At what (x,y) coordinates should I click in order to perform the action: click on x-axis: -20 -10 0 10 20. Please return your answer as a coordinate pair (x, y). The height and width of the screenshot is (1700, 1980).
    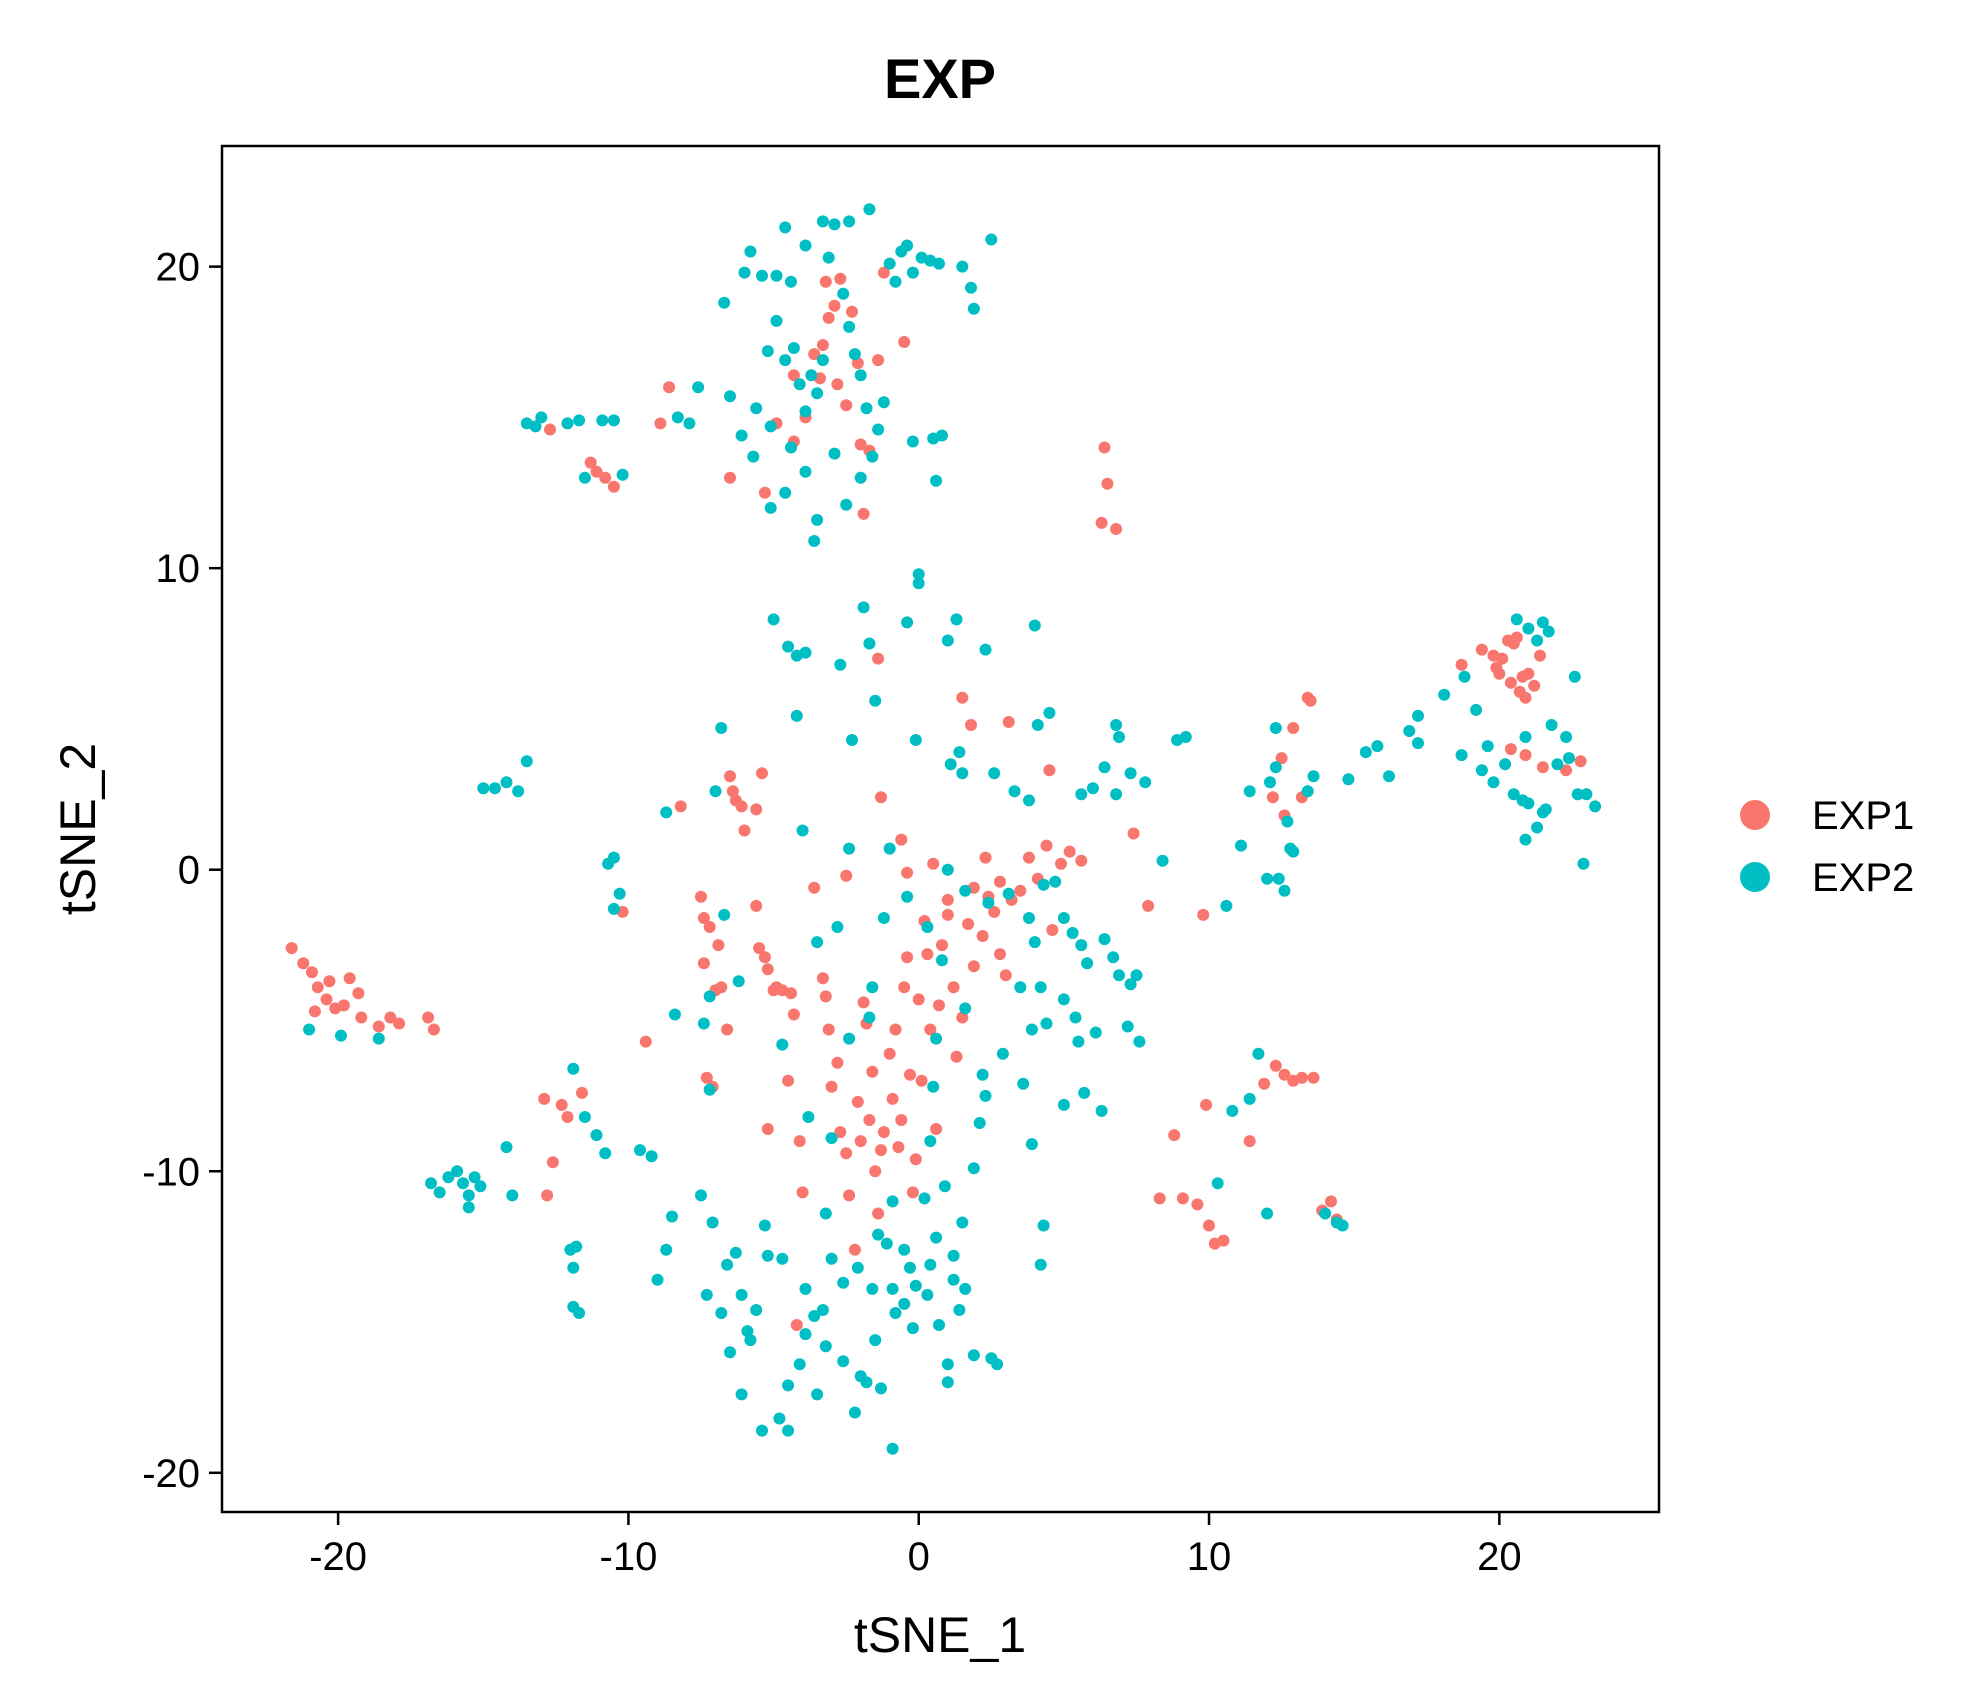
    Looking at the image, I should click on (915, 1545).